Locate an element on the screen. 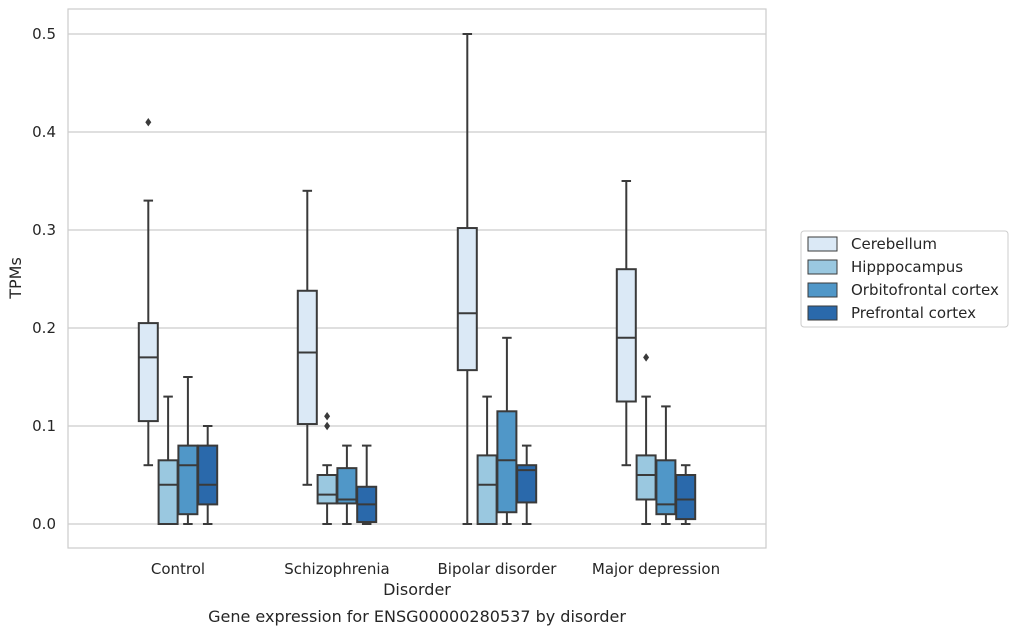 The height and width of the screenshot is (634, 1018). legend-item: Hipppocampus is located at coordinates (885, 267).